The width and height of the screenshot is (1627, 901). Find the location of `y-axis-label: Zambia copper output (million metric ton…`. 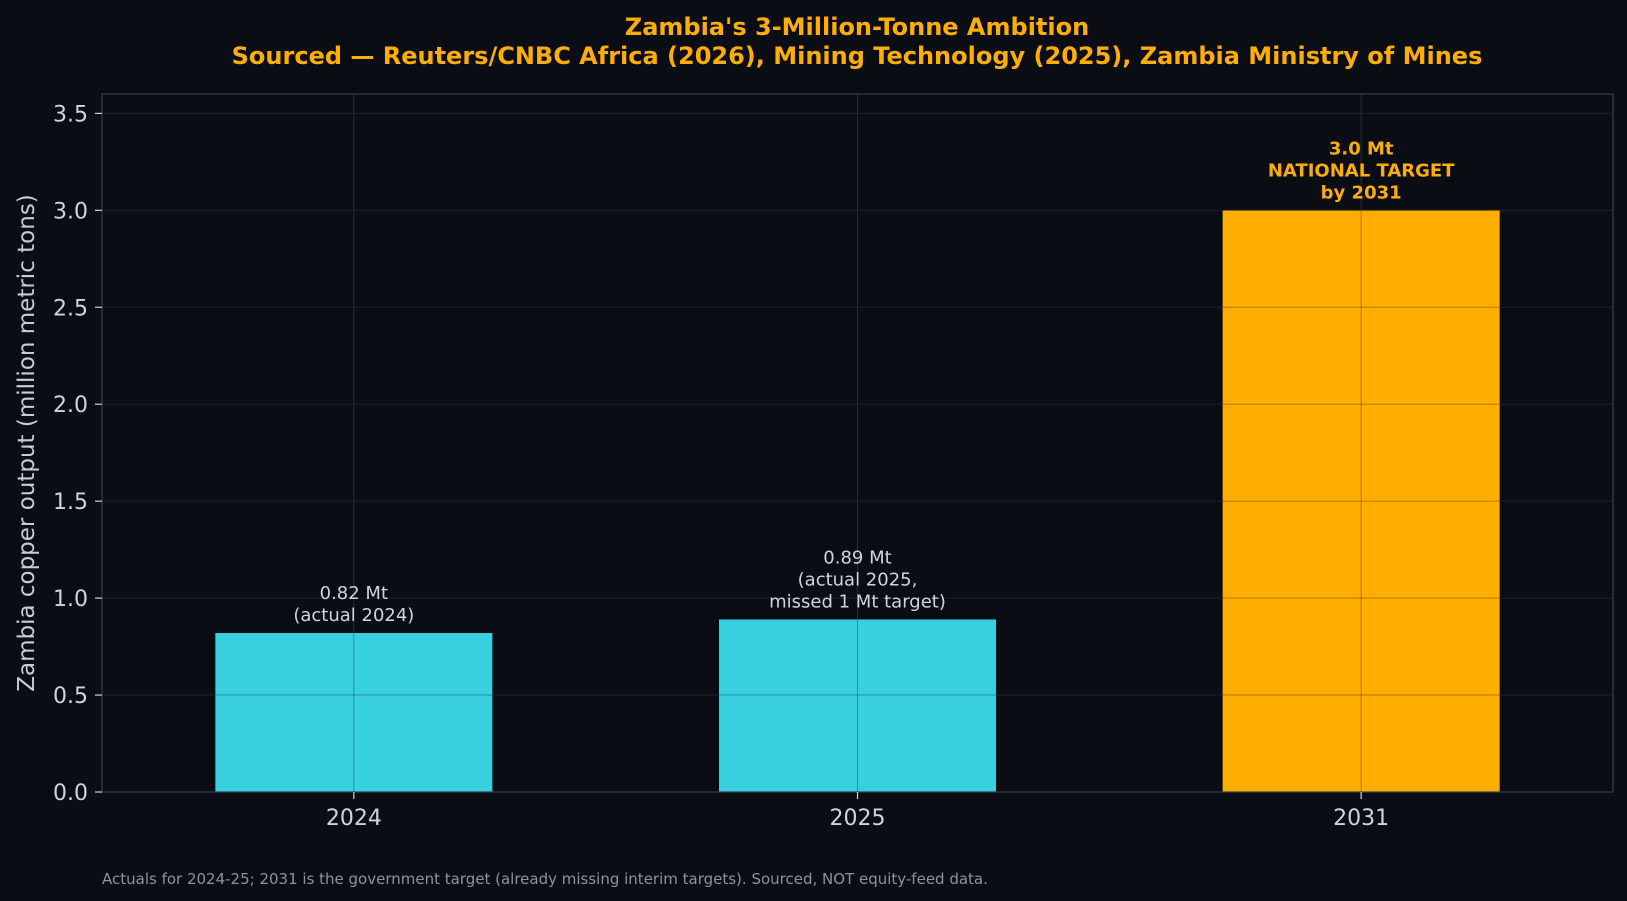

y-axis-label: Zambia copper output (million metric ton… is located at coordinates (27, 443).